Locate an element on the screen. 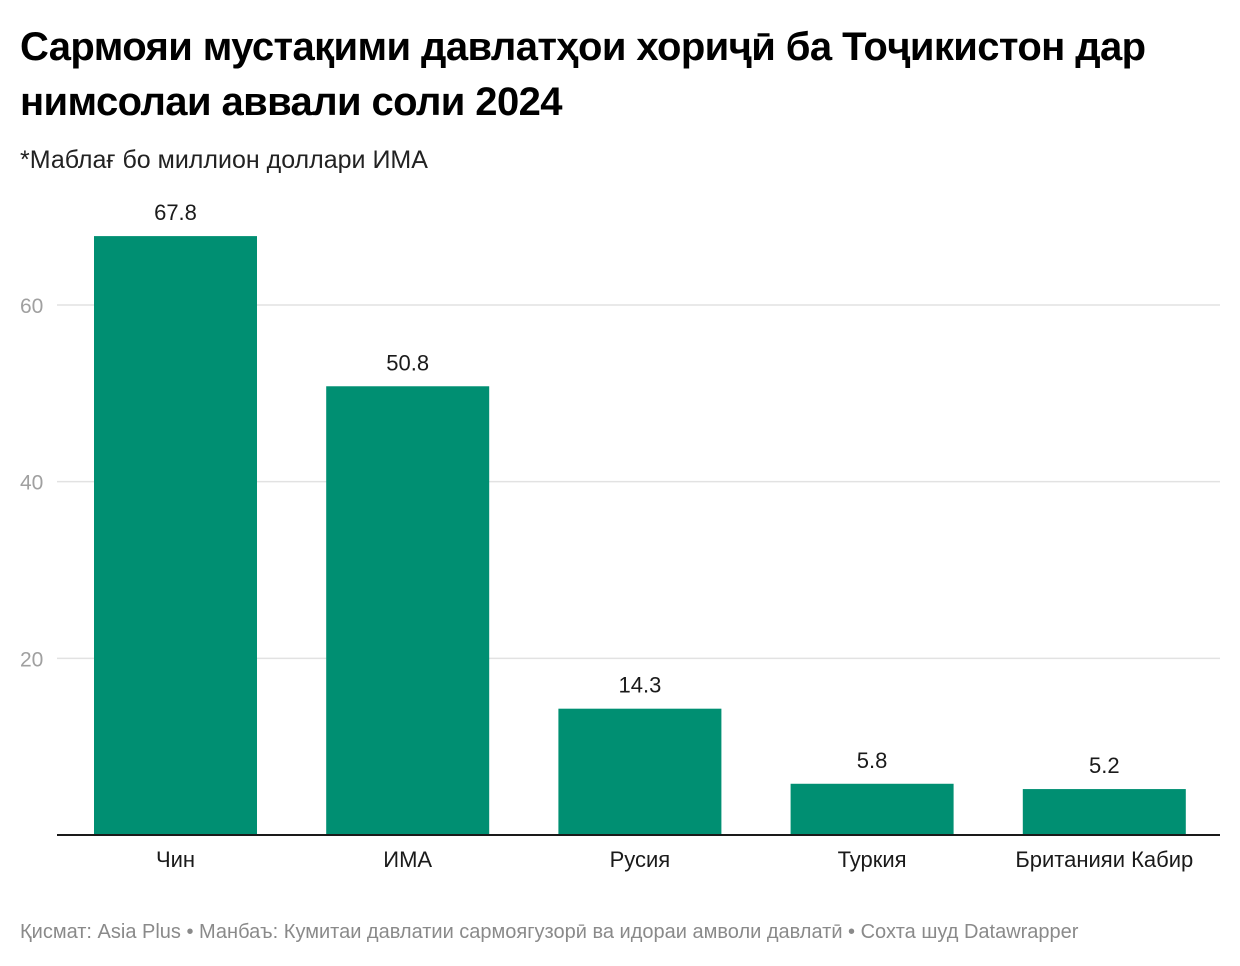 This screenshot has height=966, width=1240. category-label: Туркия is located at coordinates (872, 859).